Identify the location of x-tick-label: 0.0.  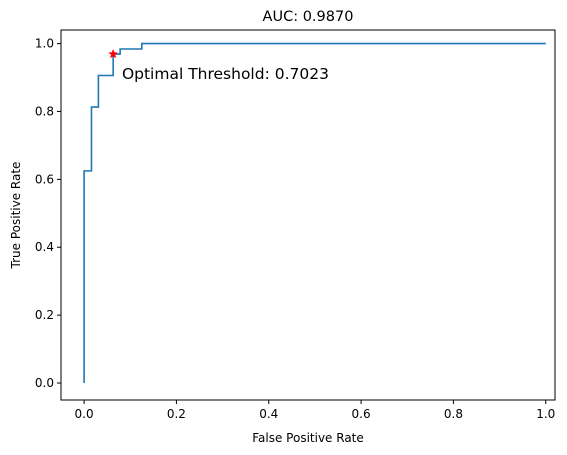
(84, 414).